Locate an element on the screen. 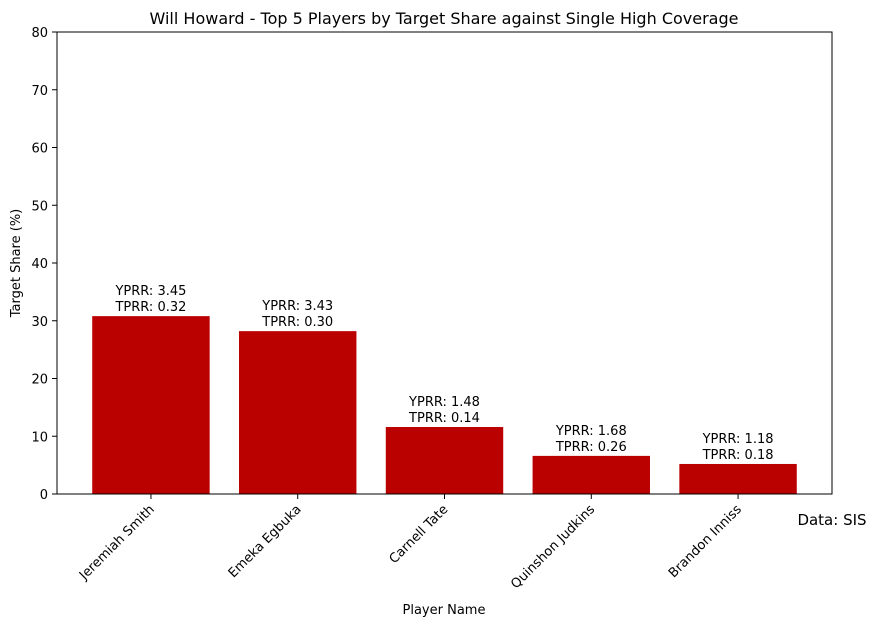 This screenshot has width=880, height=627. bar-label-line: TPRR: 0.14 is located at coordinates (444, 418).